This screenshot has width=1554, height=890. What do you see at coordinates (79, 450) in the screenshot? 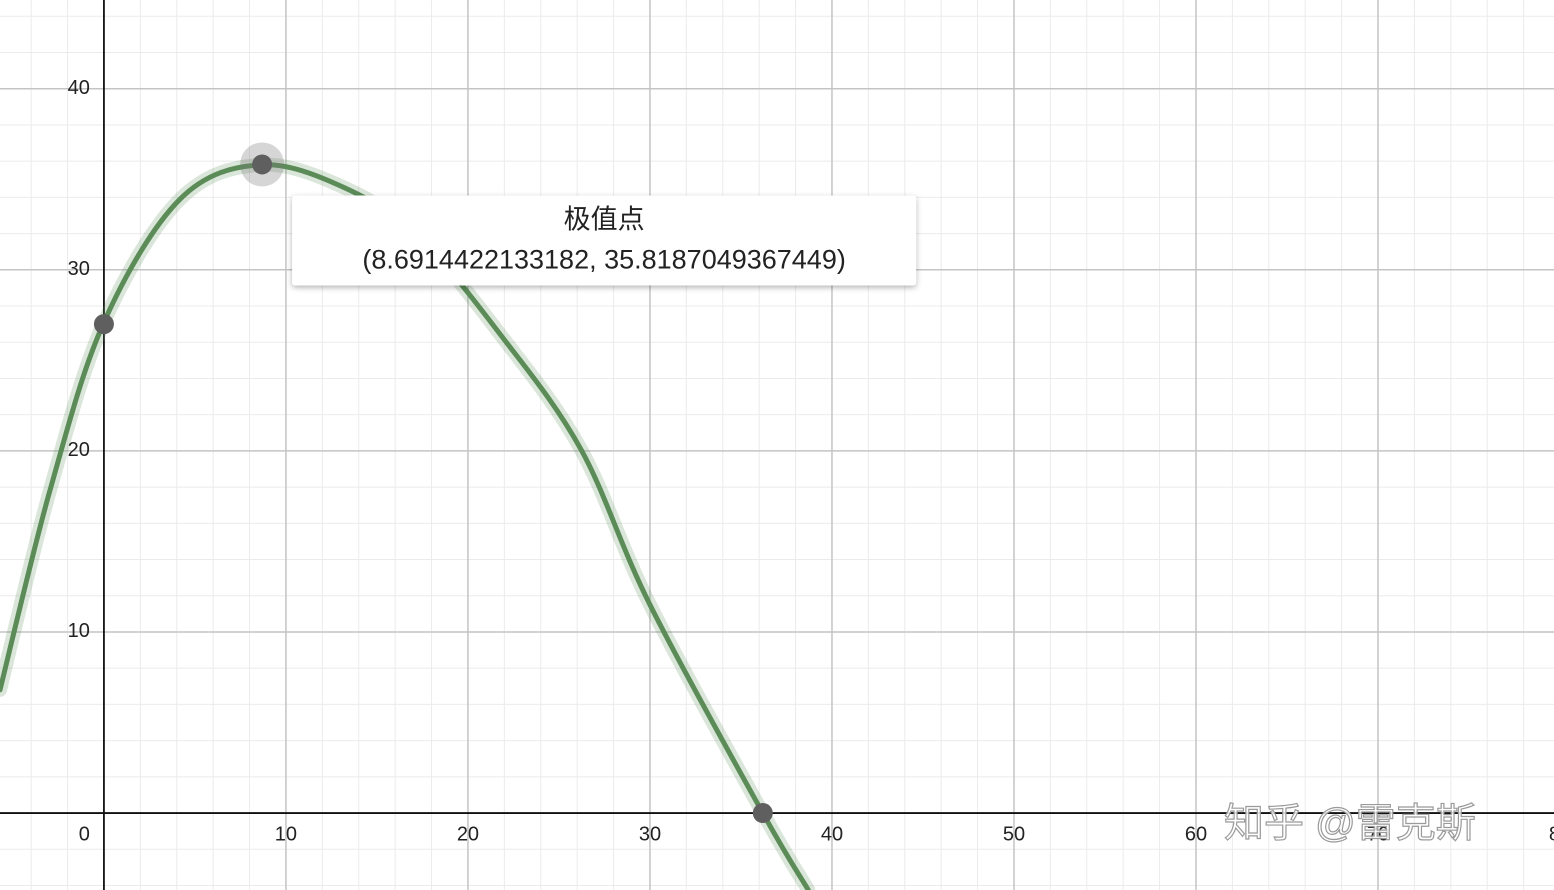
I see `y-tick-label: 20` at bounding box center [79, 450].